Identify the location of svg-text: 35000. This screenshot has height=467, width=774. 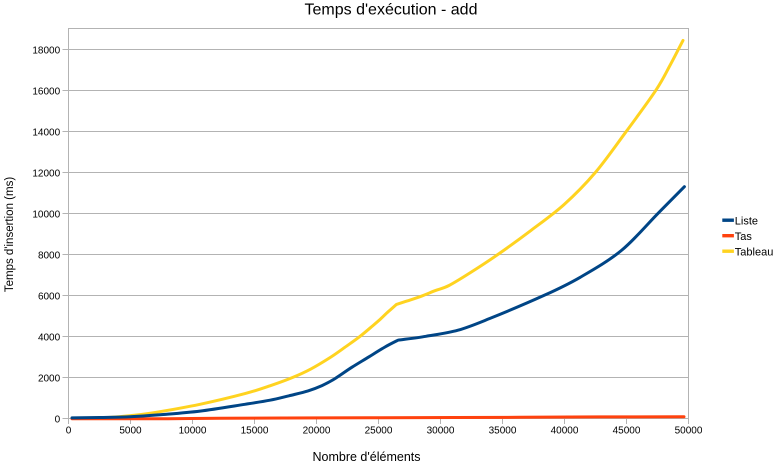
(503, 431).